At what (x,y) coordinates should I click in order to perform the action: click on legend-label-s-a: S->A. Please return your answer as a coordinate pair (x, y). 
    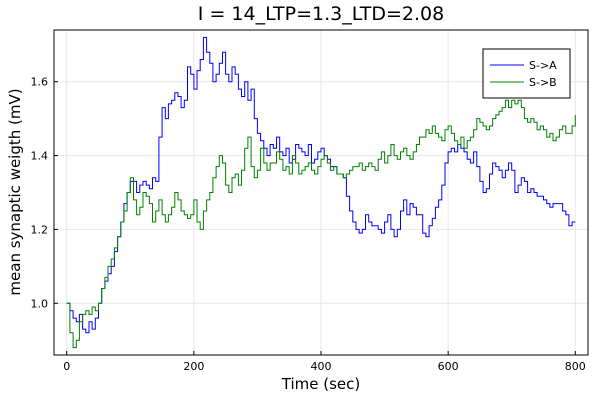
    Looking at the image, I should click on (543, 65).